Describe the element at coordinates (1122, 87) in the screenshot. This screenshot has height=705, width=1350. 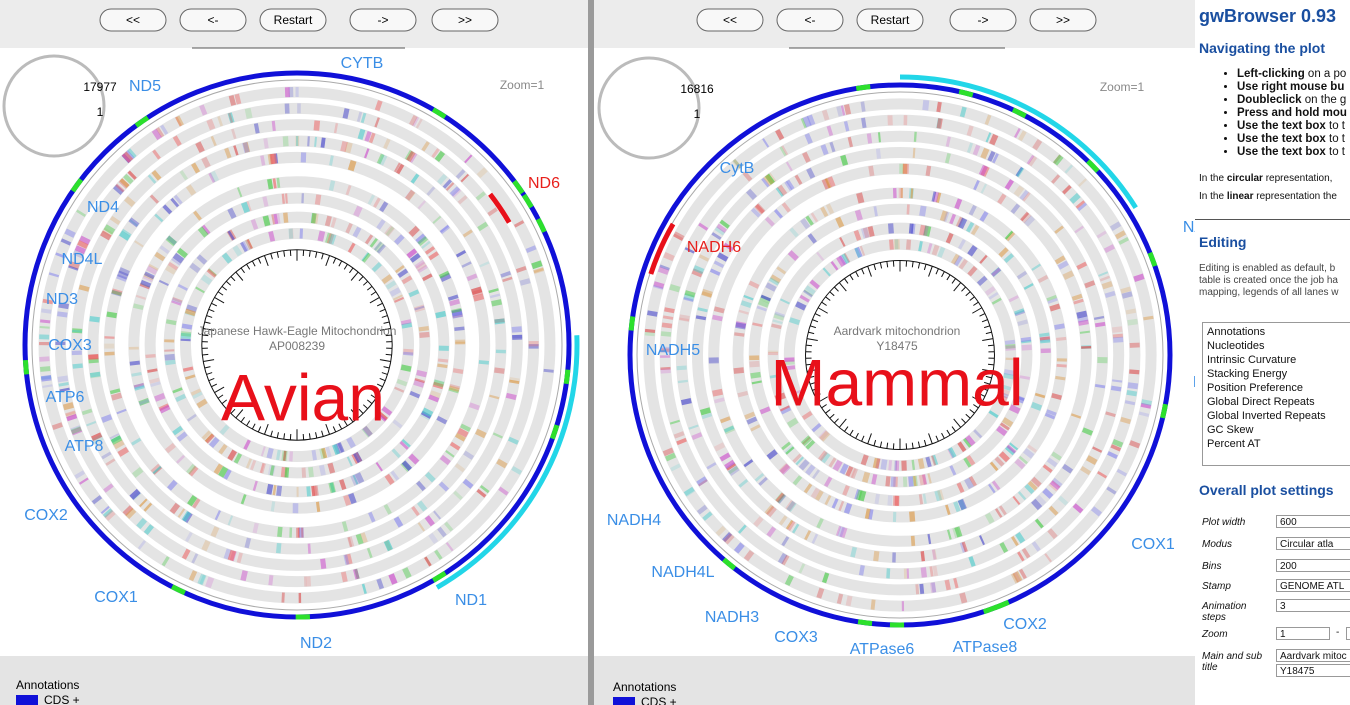
I see `zoom-label: Zoom=1` at that location.